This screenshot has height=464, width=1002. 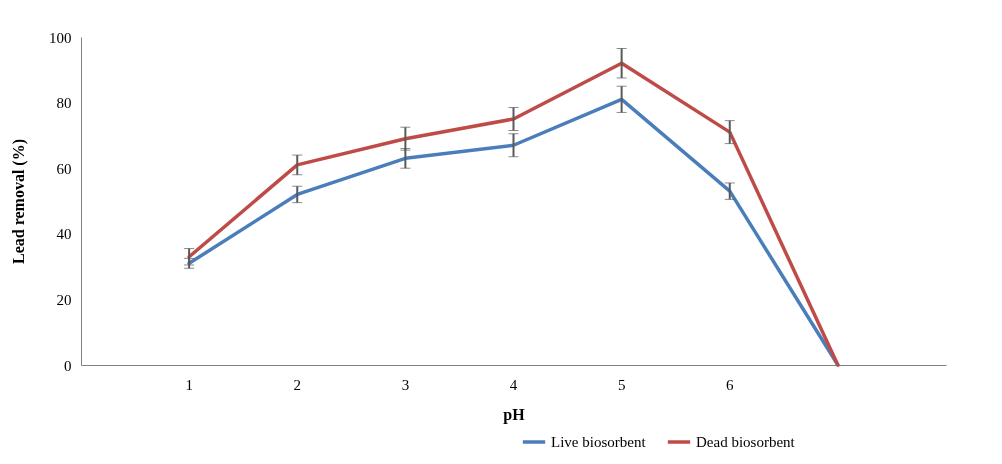 What do you see at coordinates (405, 384) in the screenshot?
I see `x-tick-label: 3` at bounding box center [405, 384].